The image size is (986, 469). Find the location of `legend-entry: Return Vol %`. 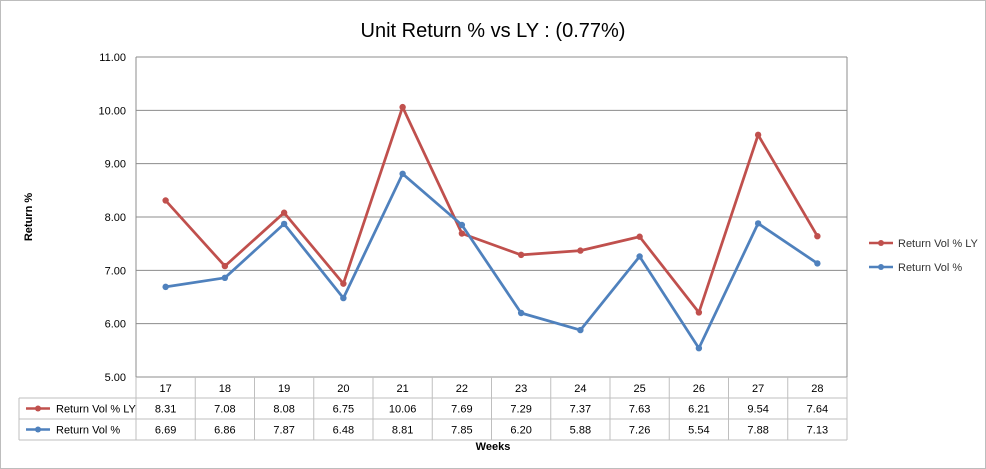

legend-entry: Return Vol % is located at coordinates (930, 268).